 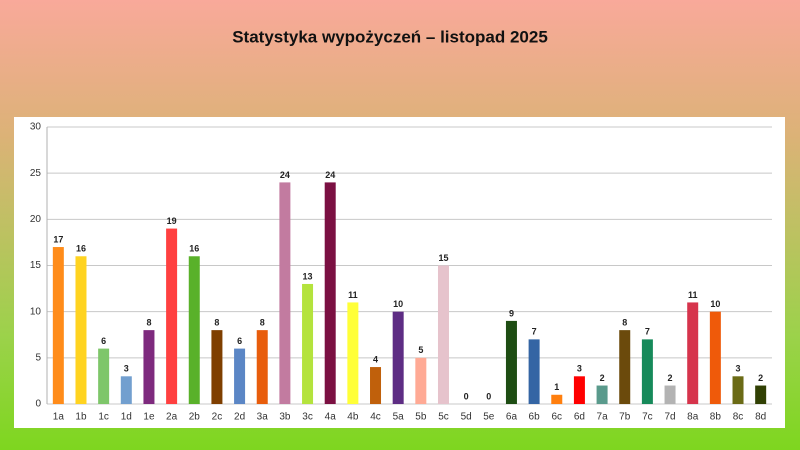 I want to click on chart-title: Statystyka wypożyczeń – listopad 2025, so click(x=390, y=36).